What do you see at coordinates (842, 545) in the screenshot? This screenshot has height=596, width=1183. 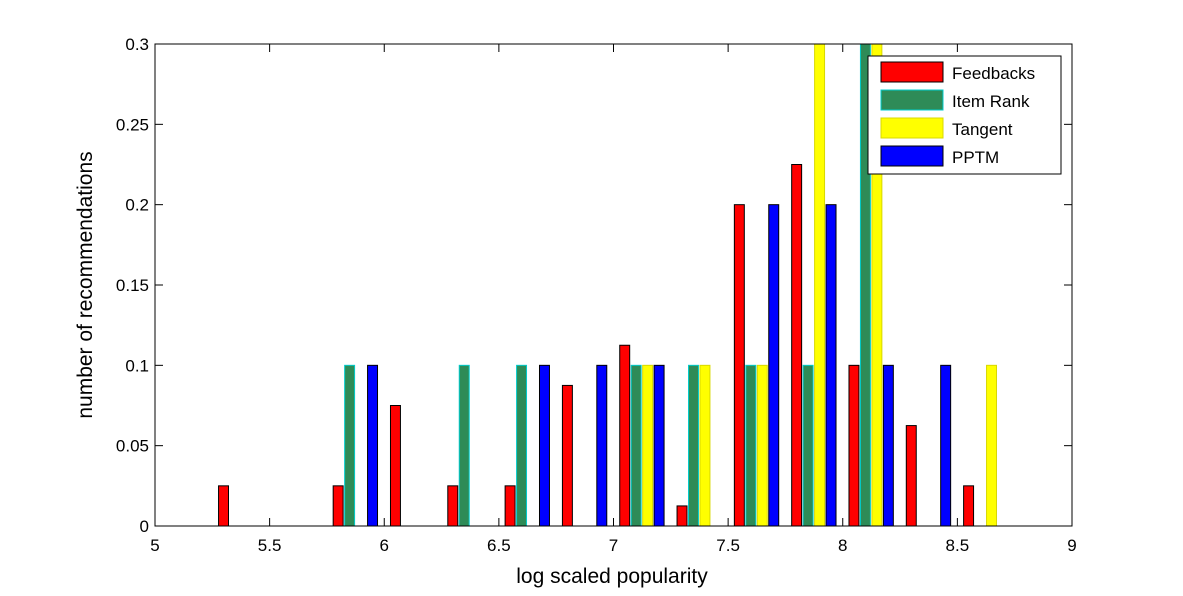 I see `x-tick-label: 8` at bounding box center [842, 545].